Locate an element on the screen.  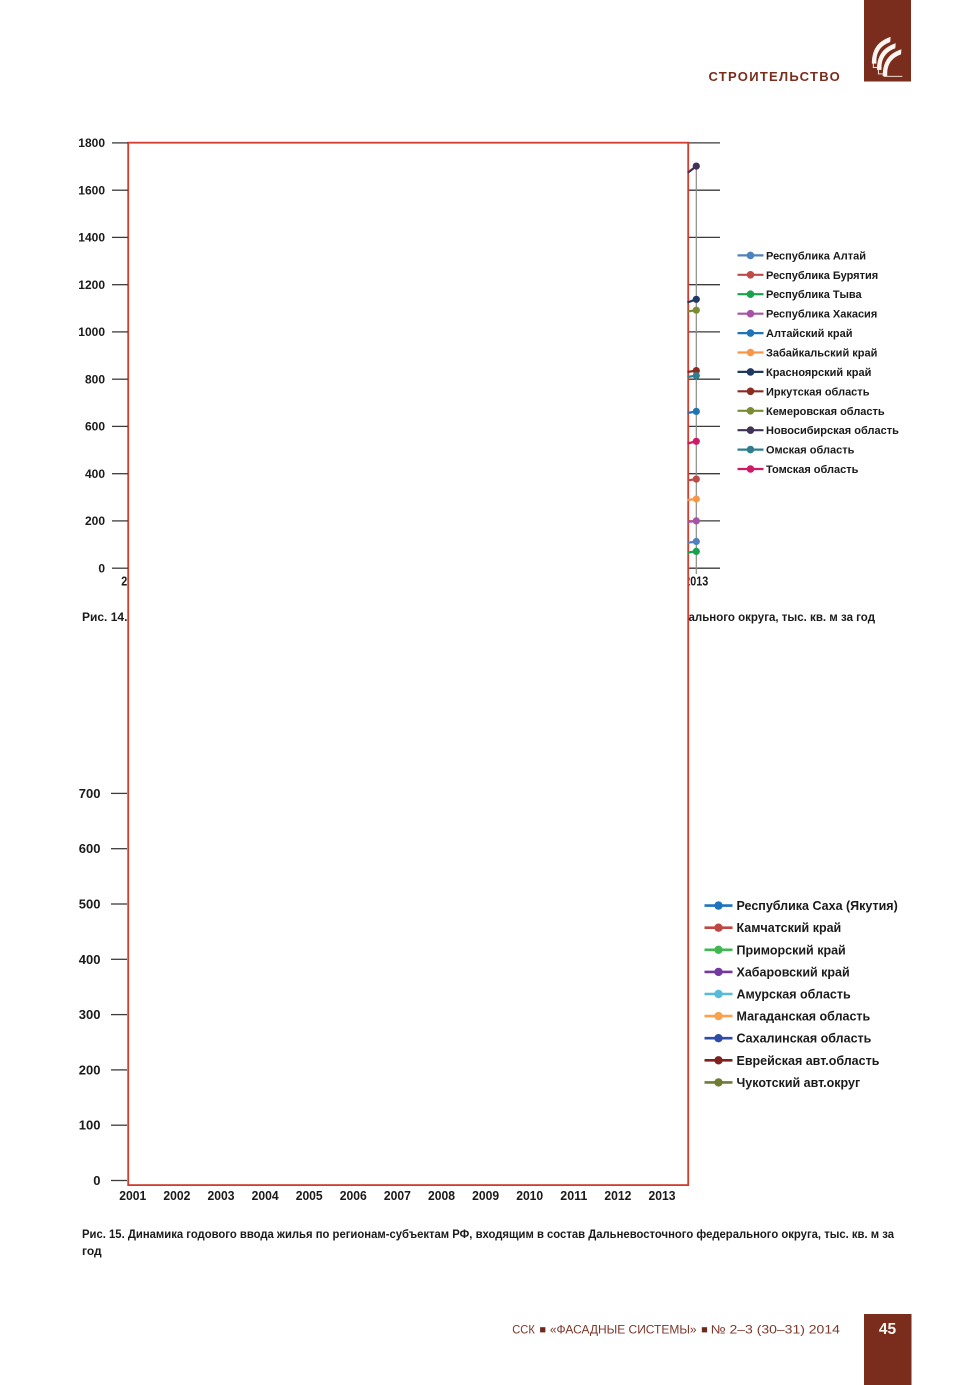
svg-text: 800 is located at coordinates (95, 380).